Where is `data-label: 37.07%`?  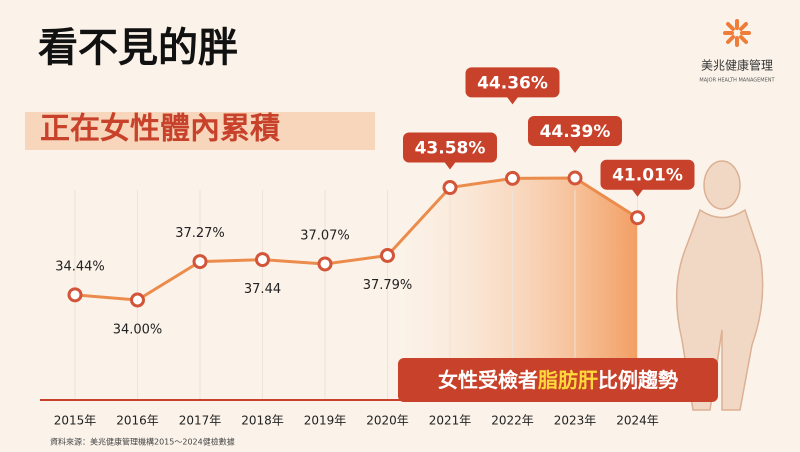 data-label: 37.07% is located at coordinates (325, 235).